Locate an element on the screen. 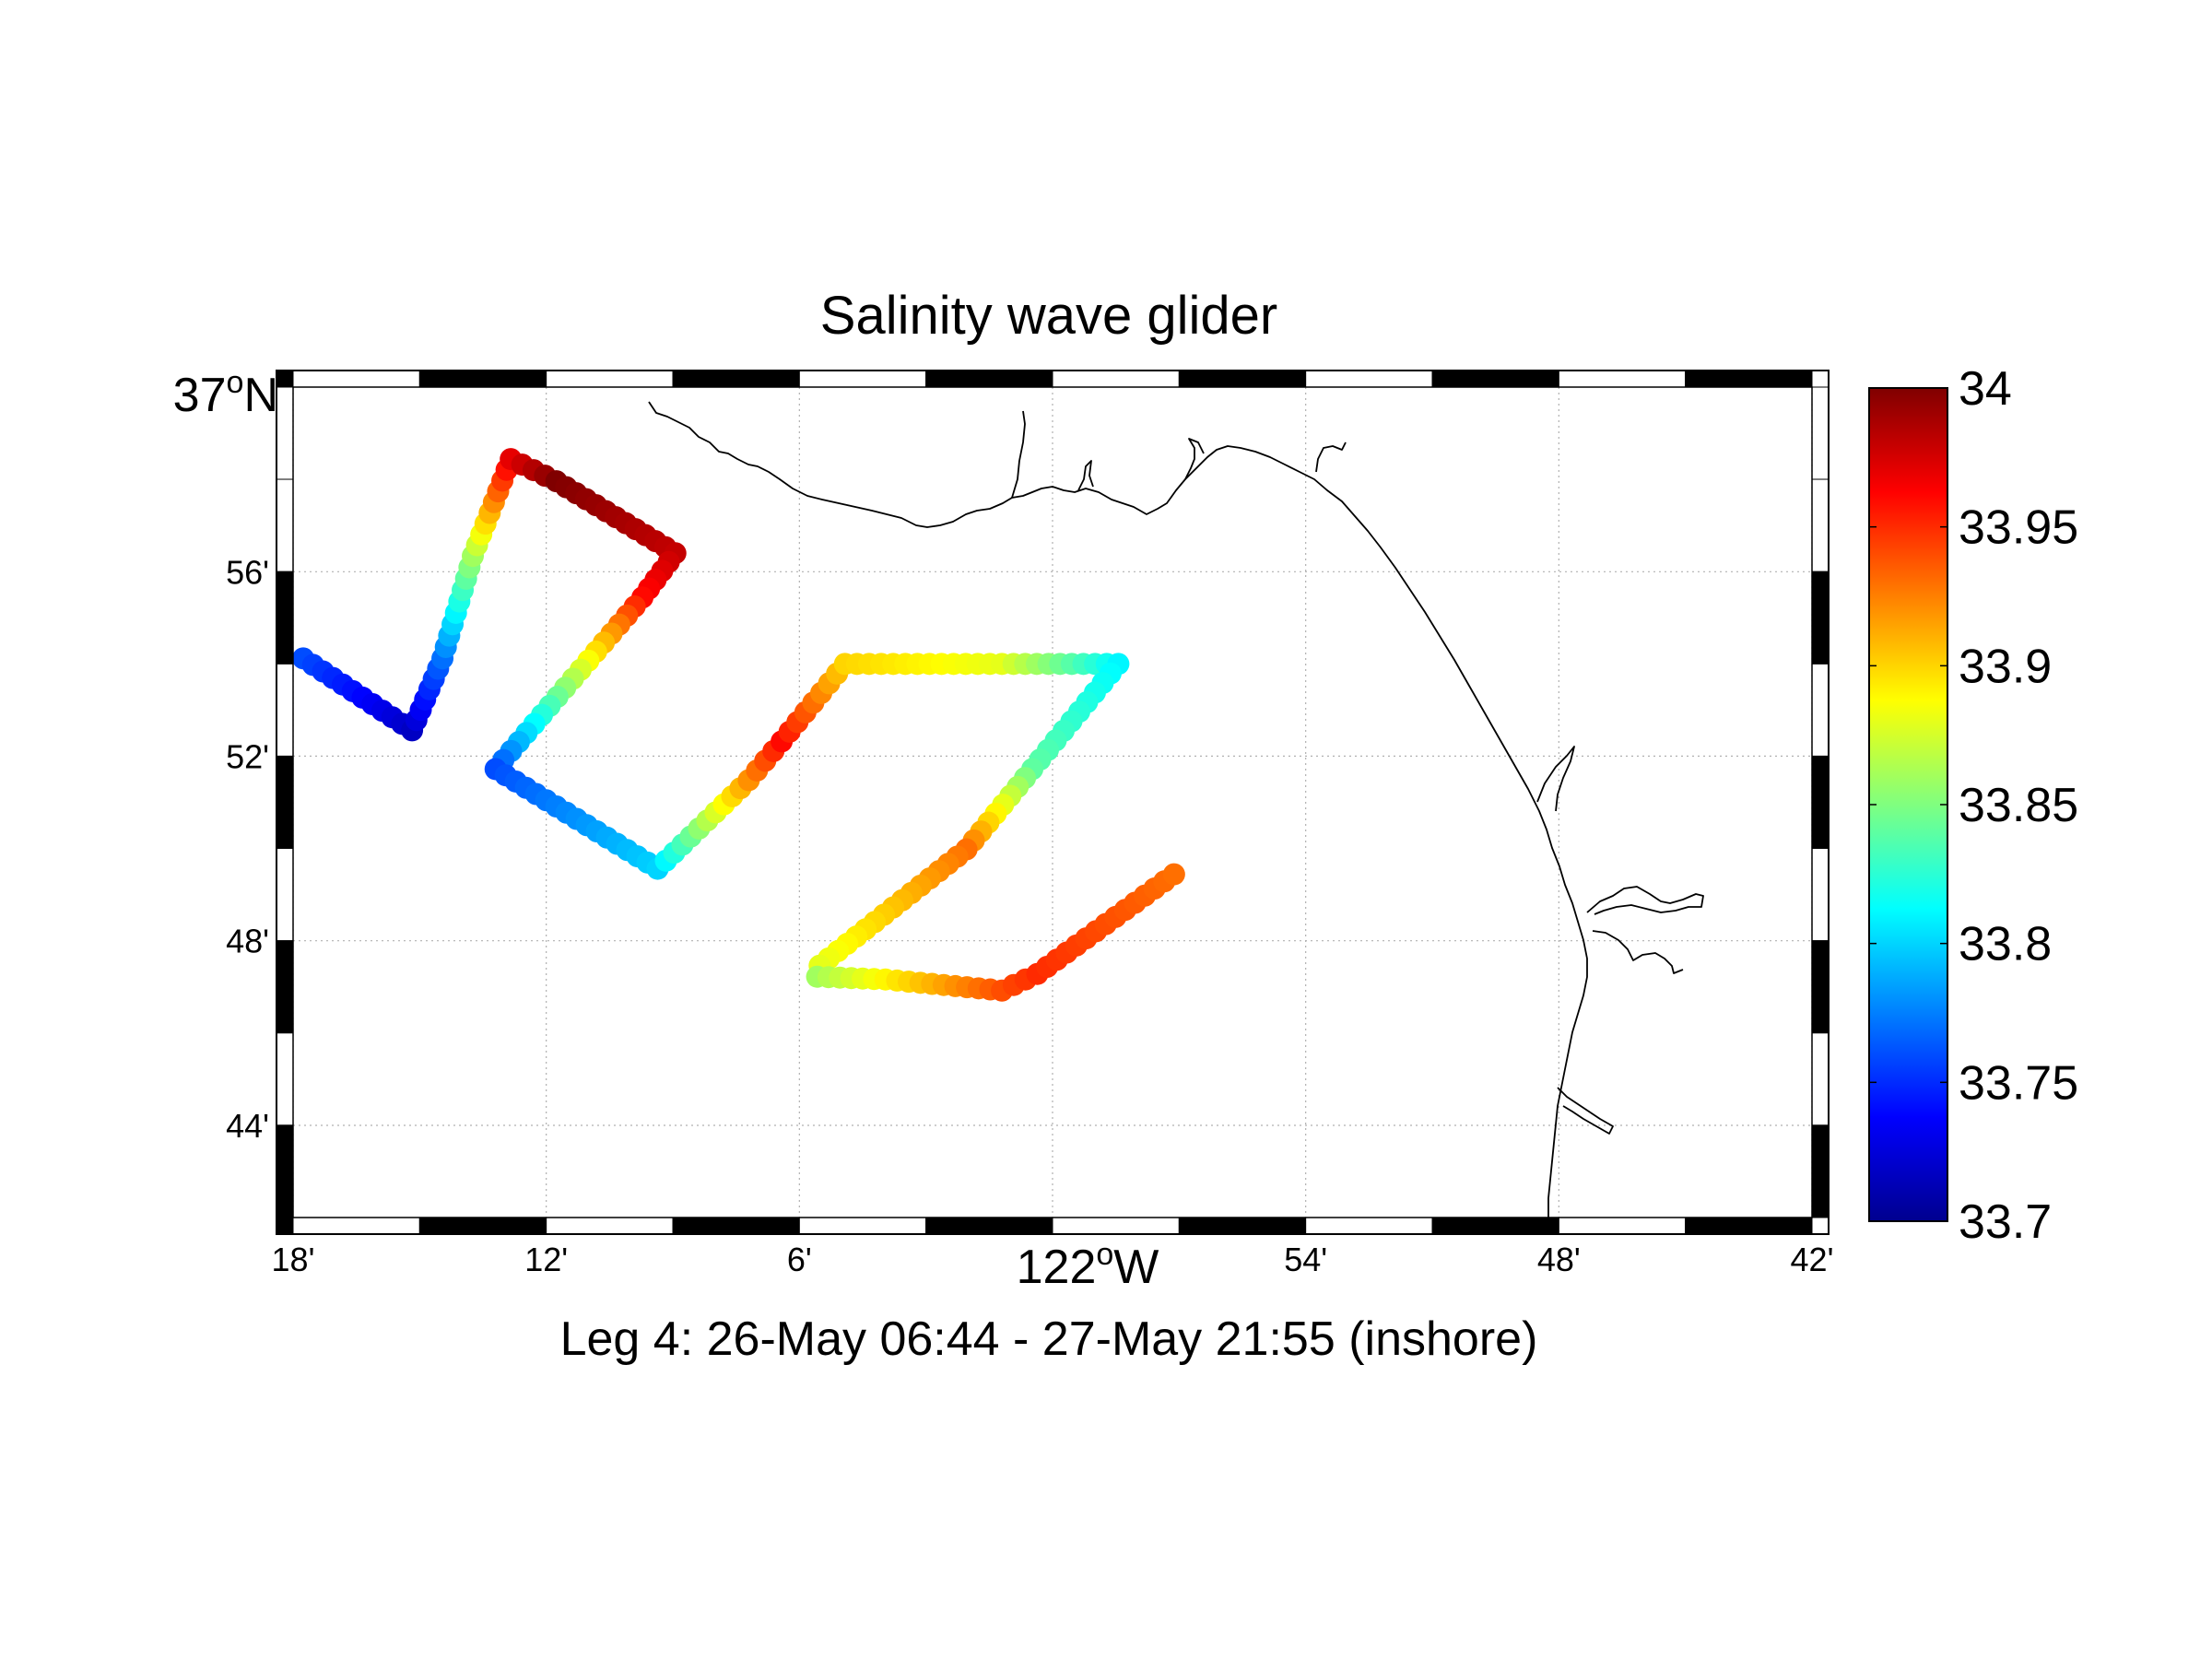 This screenshot has height=1659, width=2212. colorbar-ticks: 34 33.95 33.9 33.85 33.8 33.75 33.7 is located at coordinates (1973, 805).